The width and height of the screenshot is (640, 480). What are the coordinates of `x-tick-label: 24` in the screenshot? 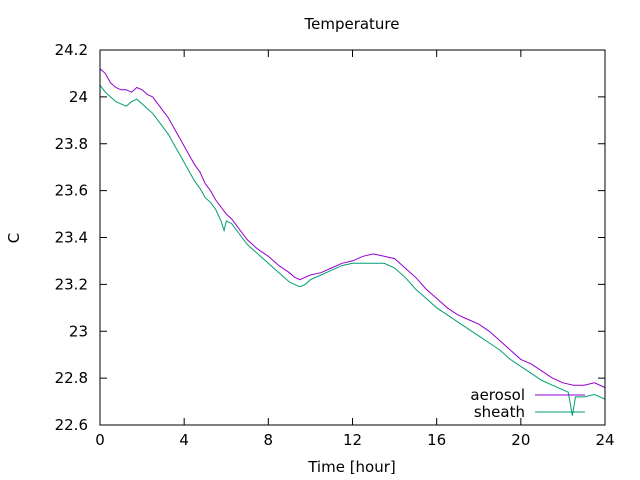 It's located at (604, 440).